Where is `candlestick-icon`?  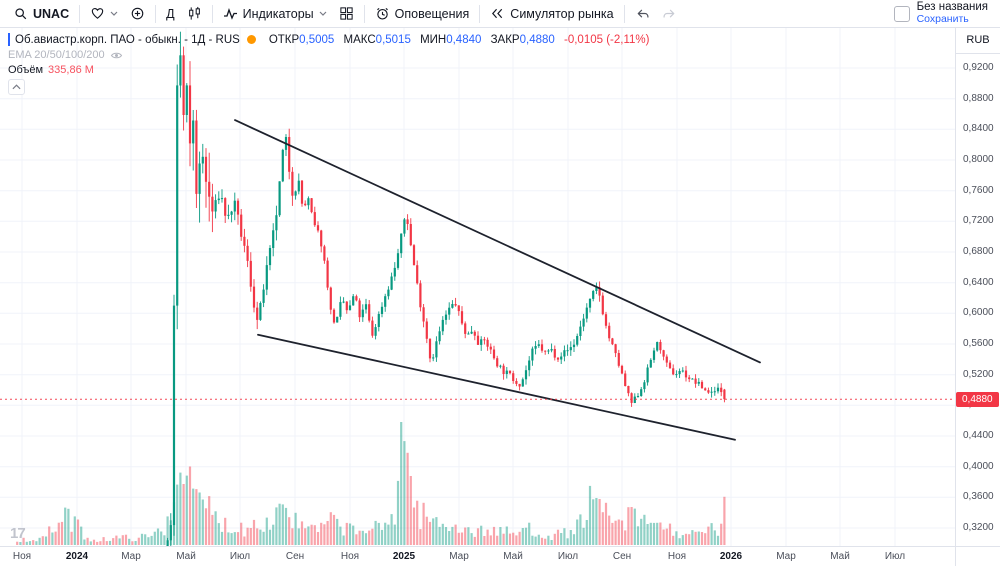 candlestick-icon is located at coordinates (194, 13).